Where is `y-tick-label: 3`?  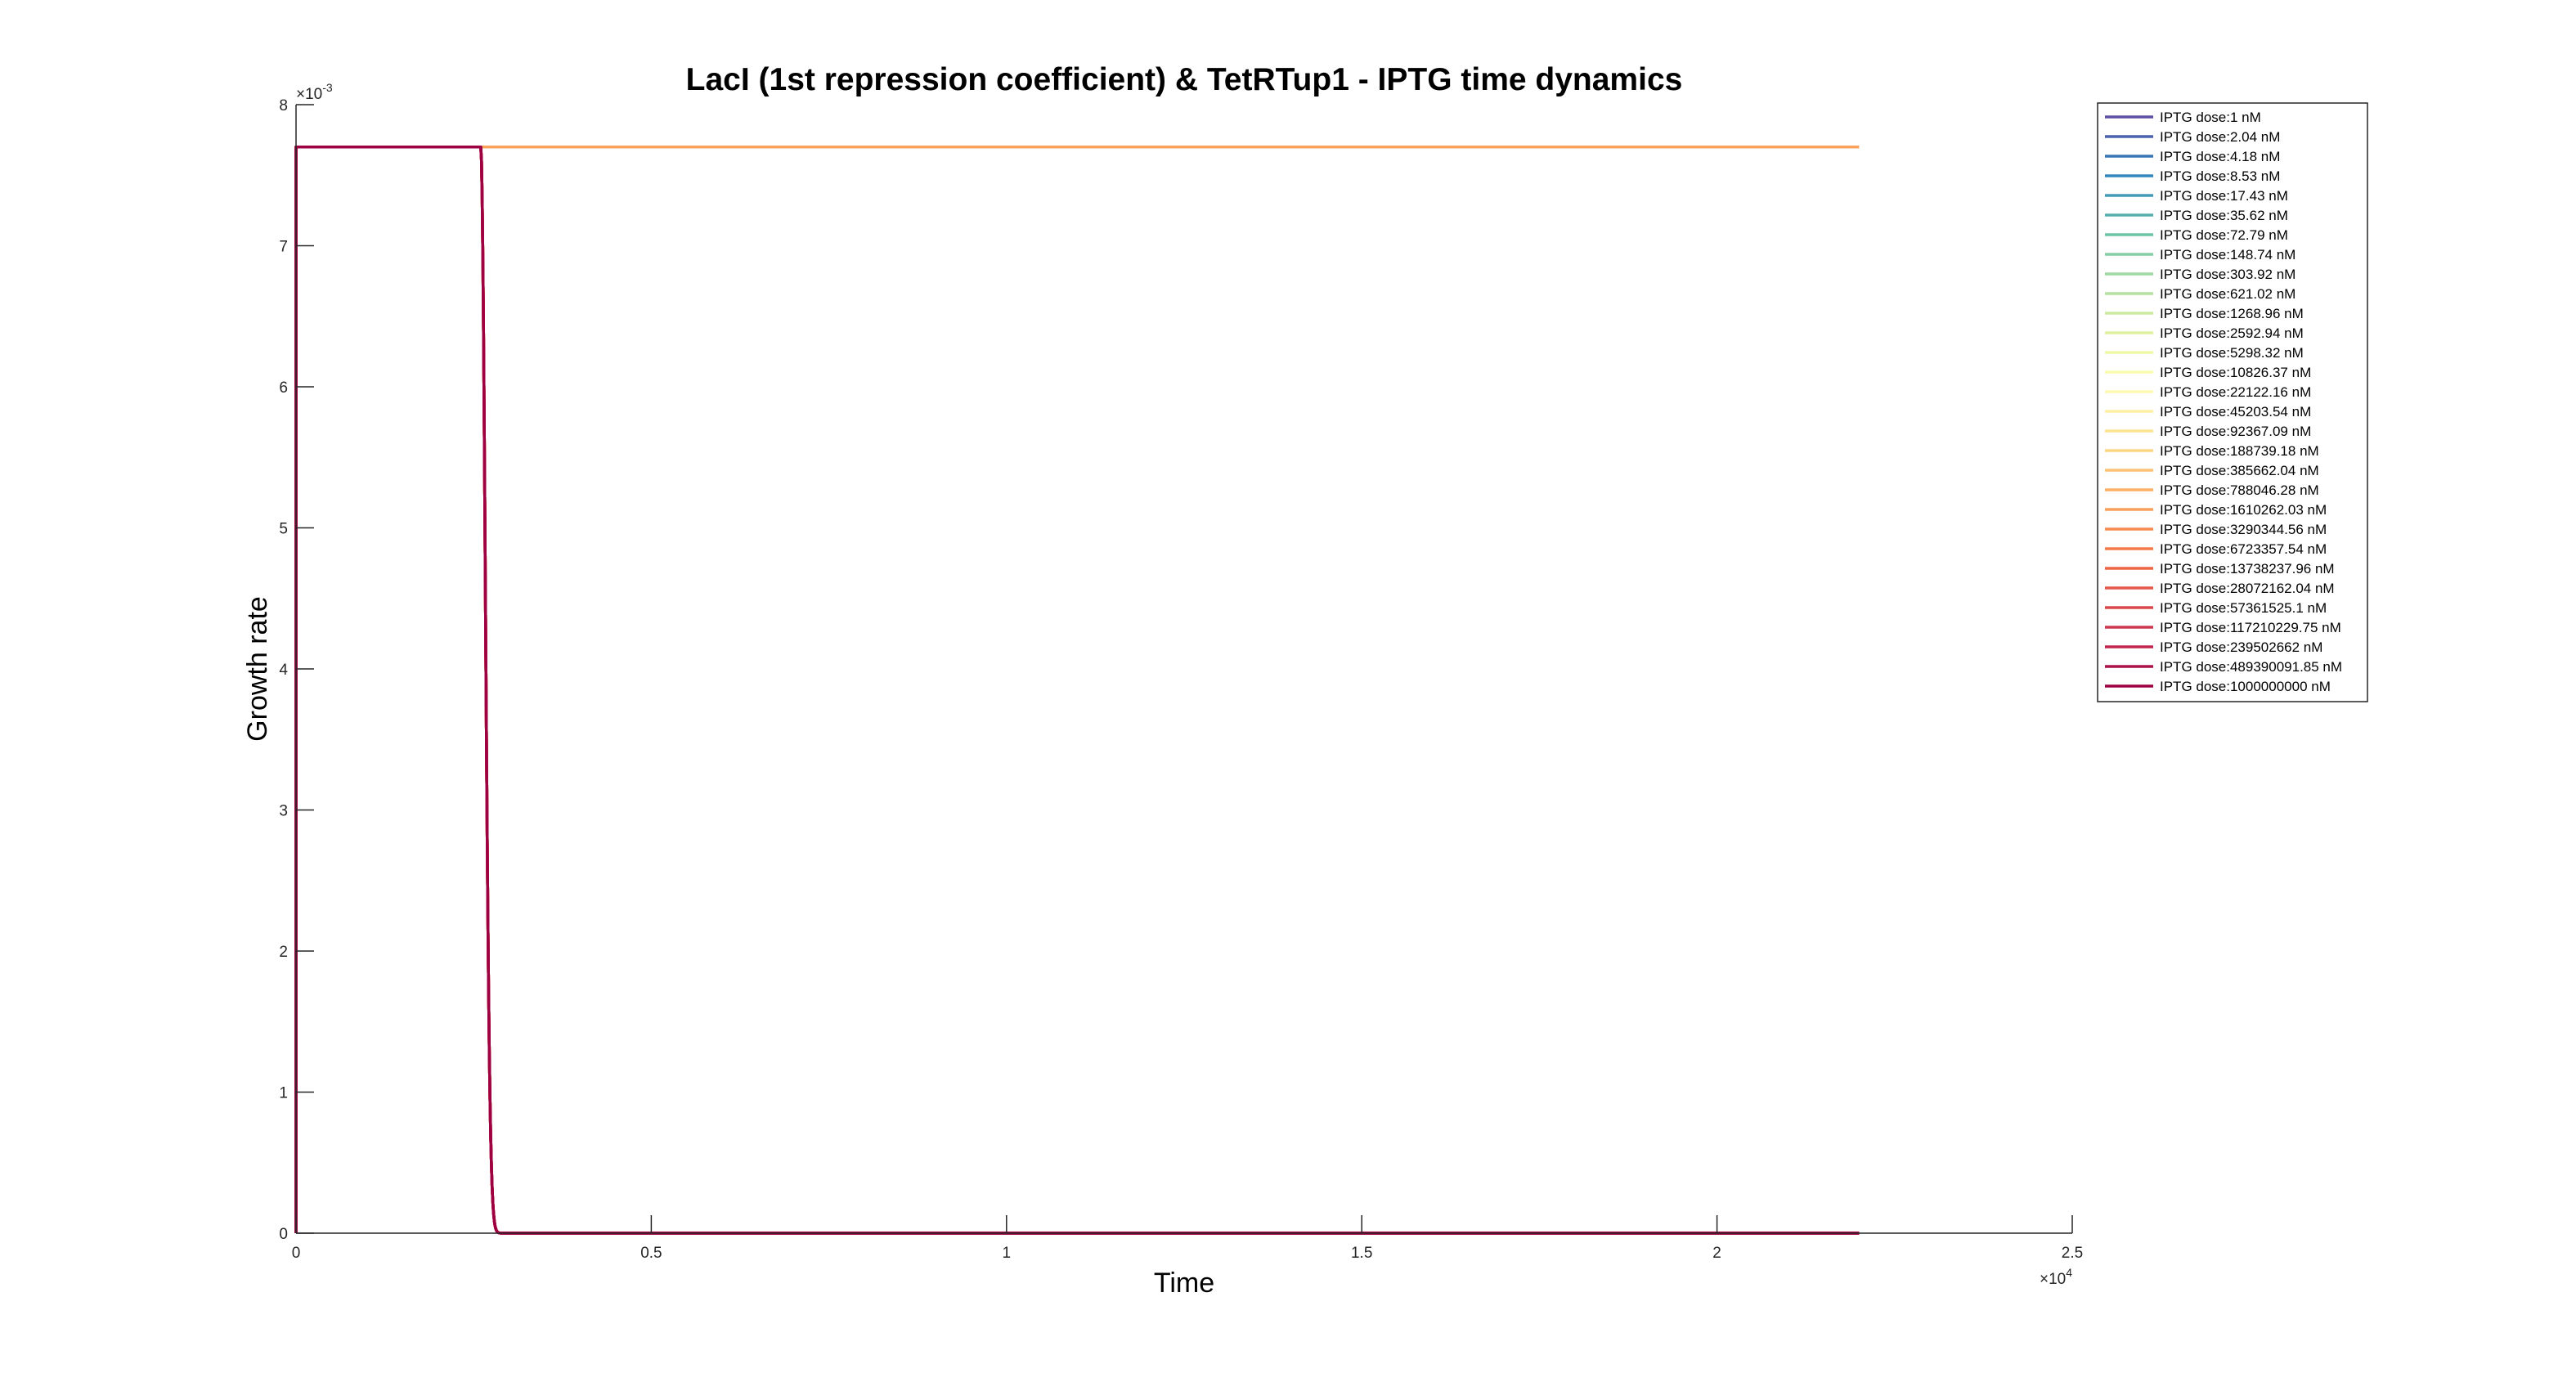
y-tick-label: 3 is located at coordinates (284, 811).